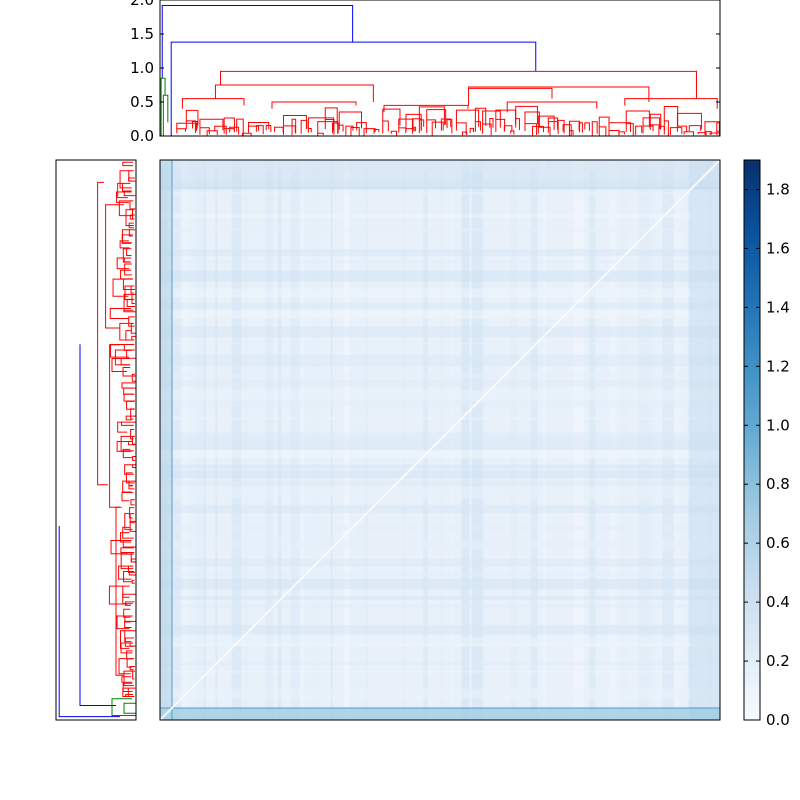  I want to click on colorbar-tick-label: 0.8, so click(778, 484).